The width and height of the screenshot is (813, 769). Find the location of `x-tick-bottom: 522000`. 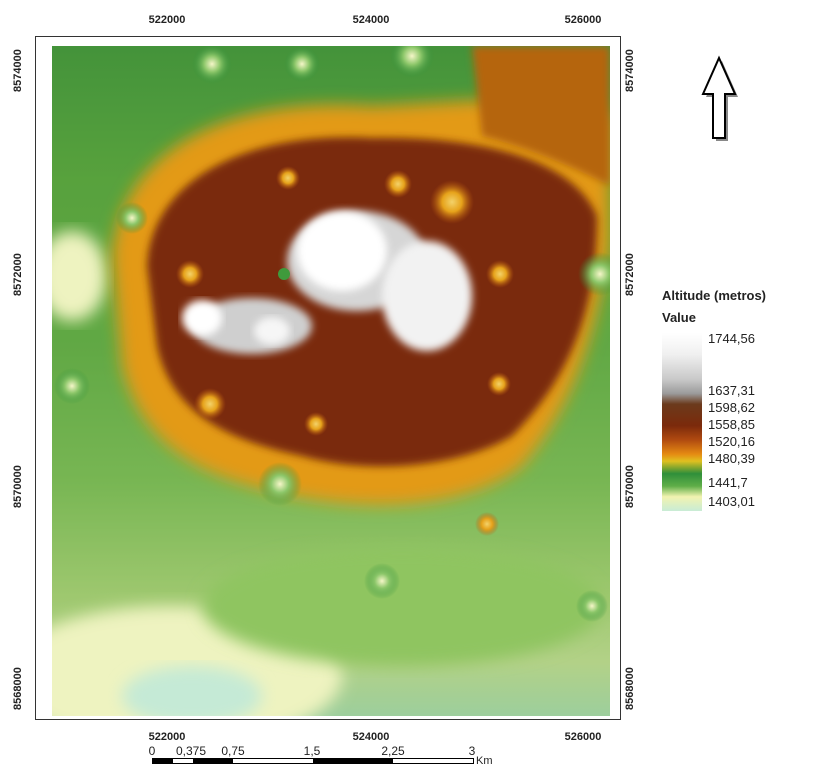

x-tick-bottom: 522000 is located at coordinates (167, 737).